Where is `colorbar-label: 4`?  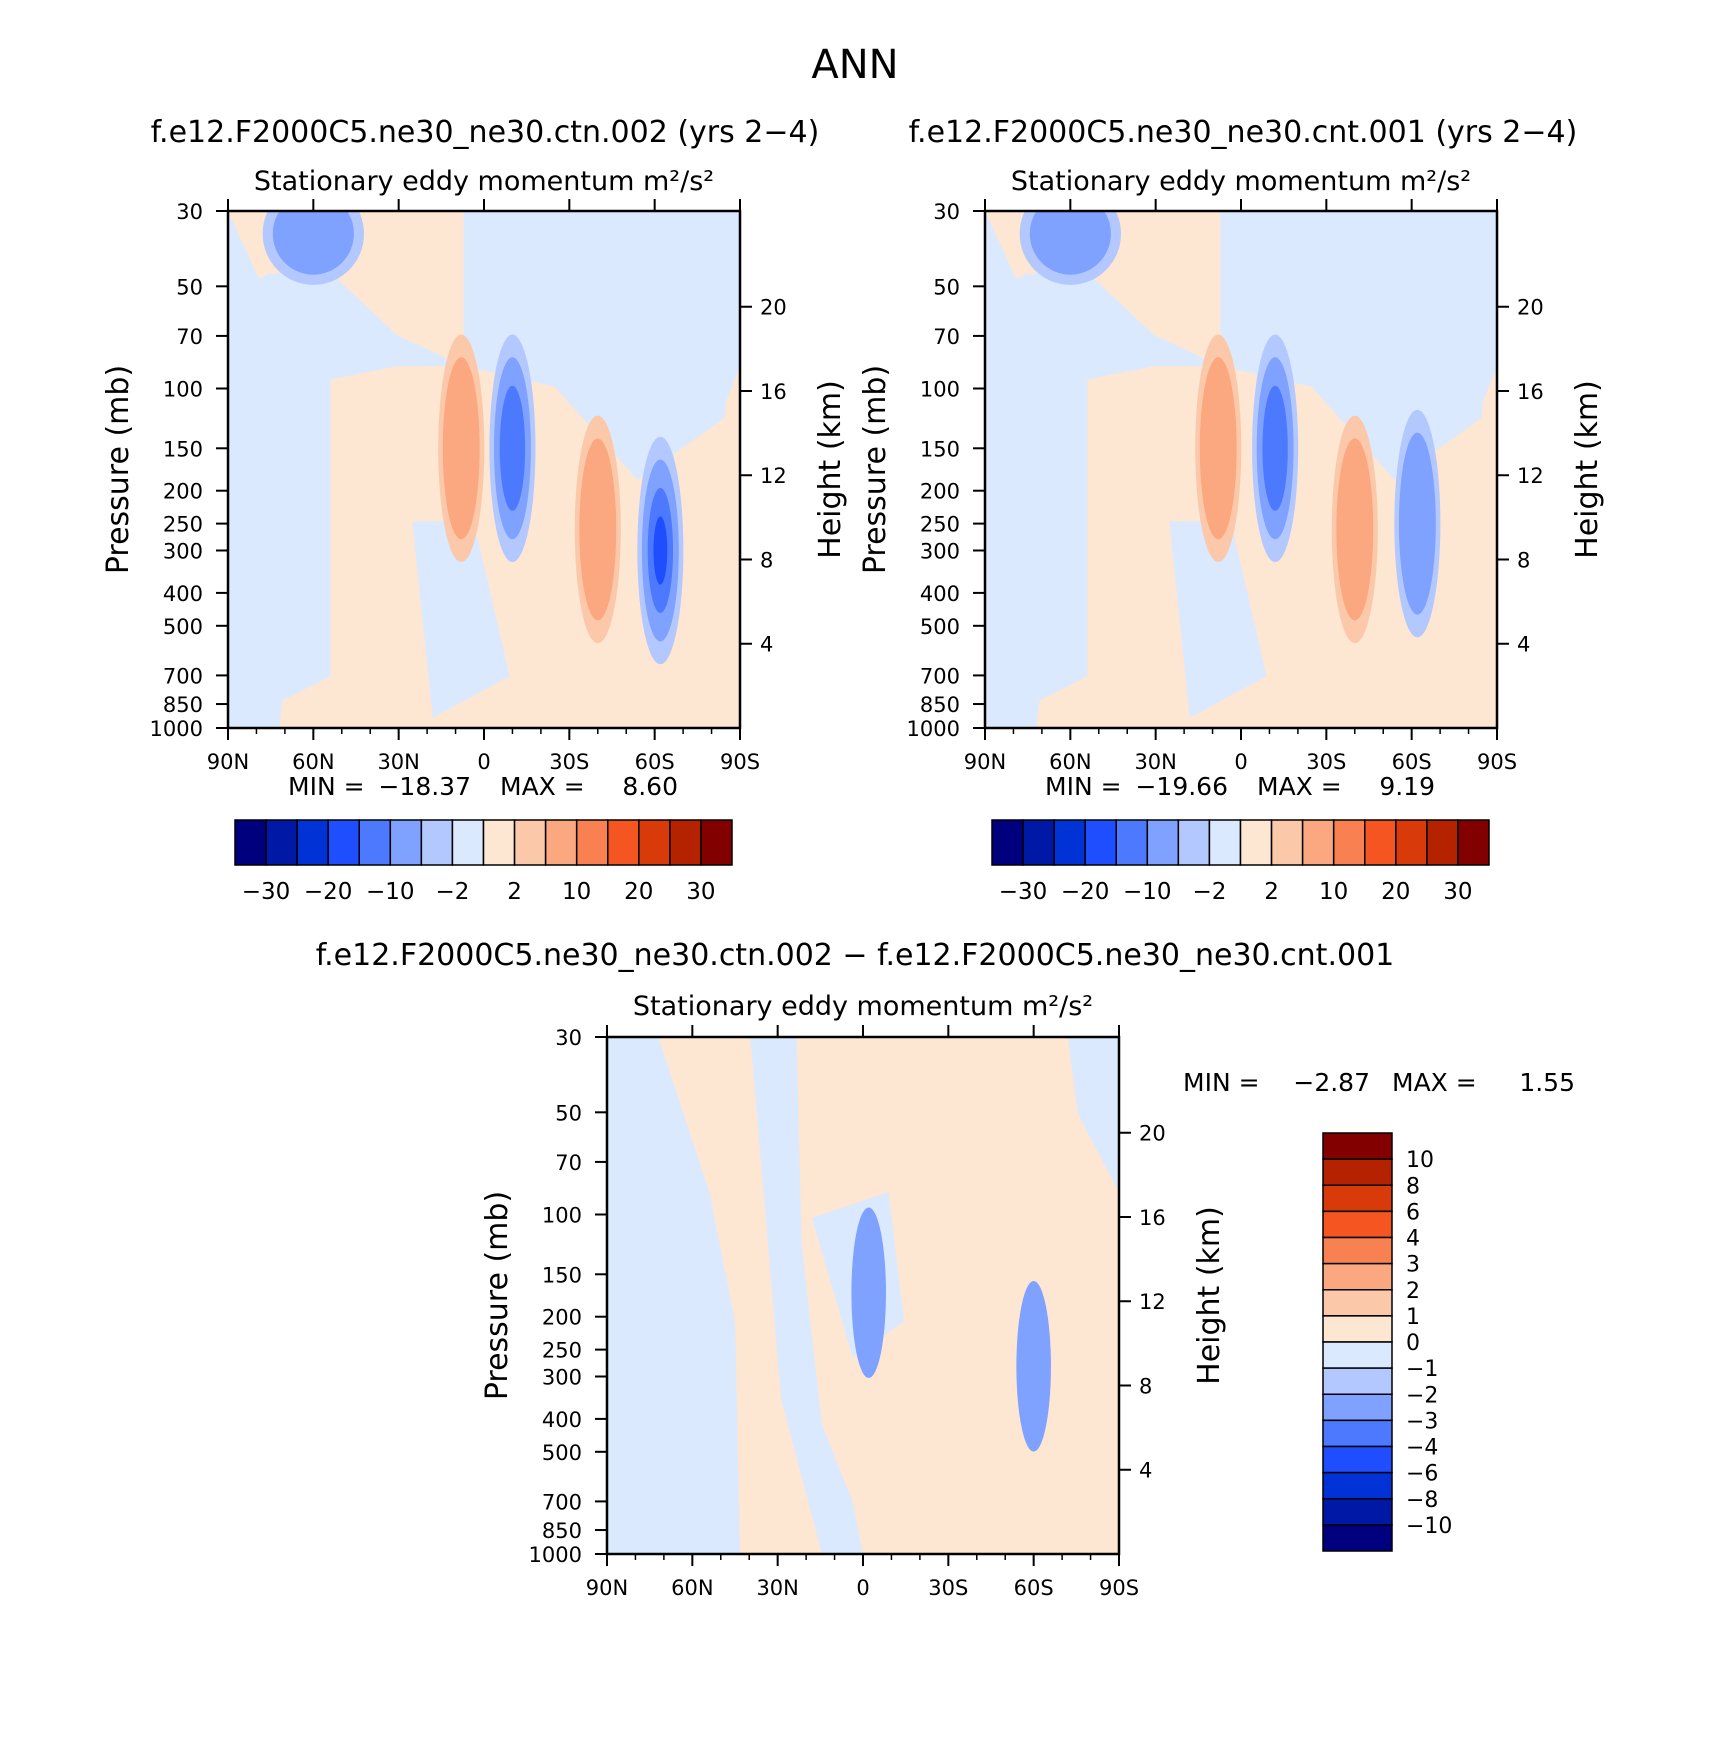
colorbar-label: 4 is located at coordinates (1413, 1239).